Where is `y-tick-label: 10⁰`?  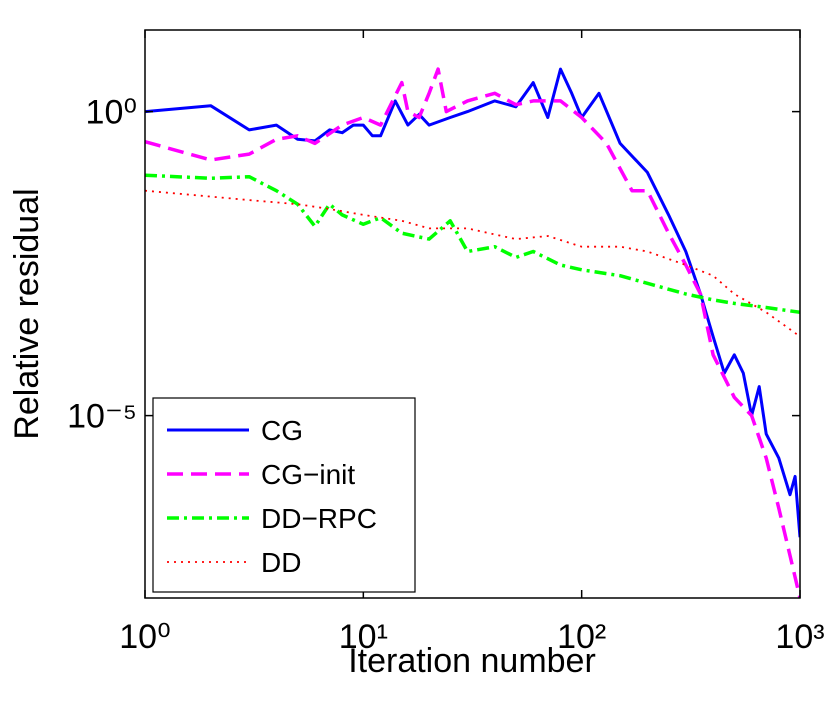
y-tick-label: 10⁰ is located at coordinates (111, 113).